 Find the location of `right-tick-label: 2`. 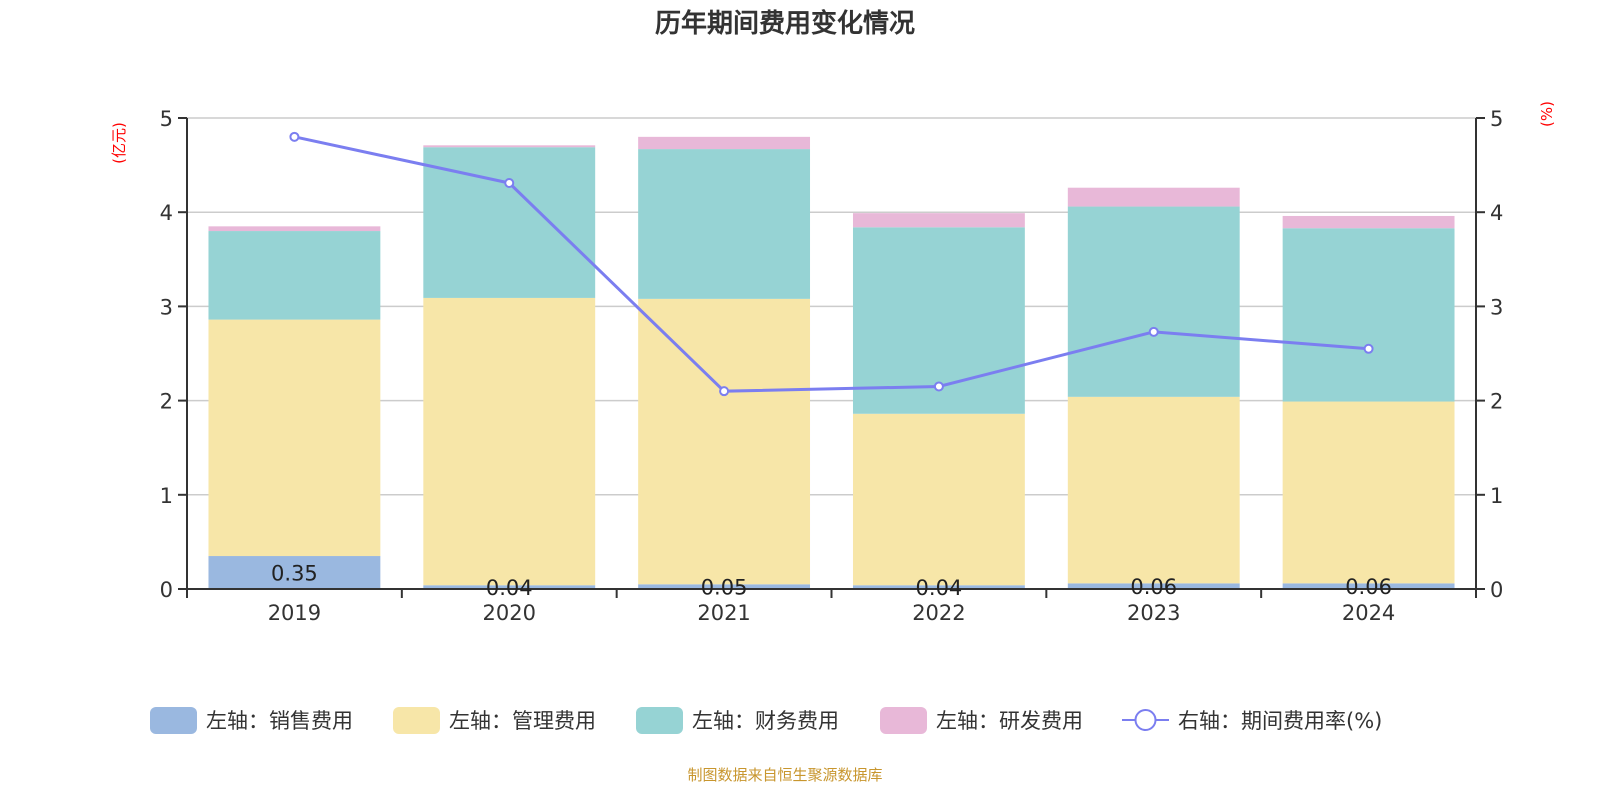

right-tick-label: 2 is located at coordinates (1496, 402).